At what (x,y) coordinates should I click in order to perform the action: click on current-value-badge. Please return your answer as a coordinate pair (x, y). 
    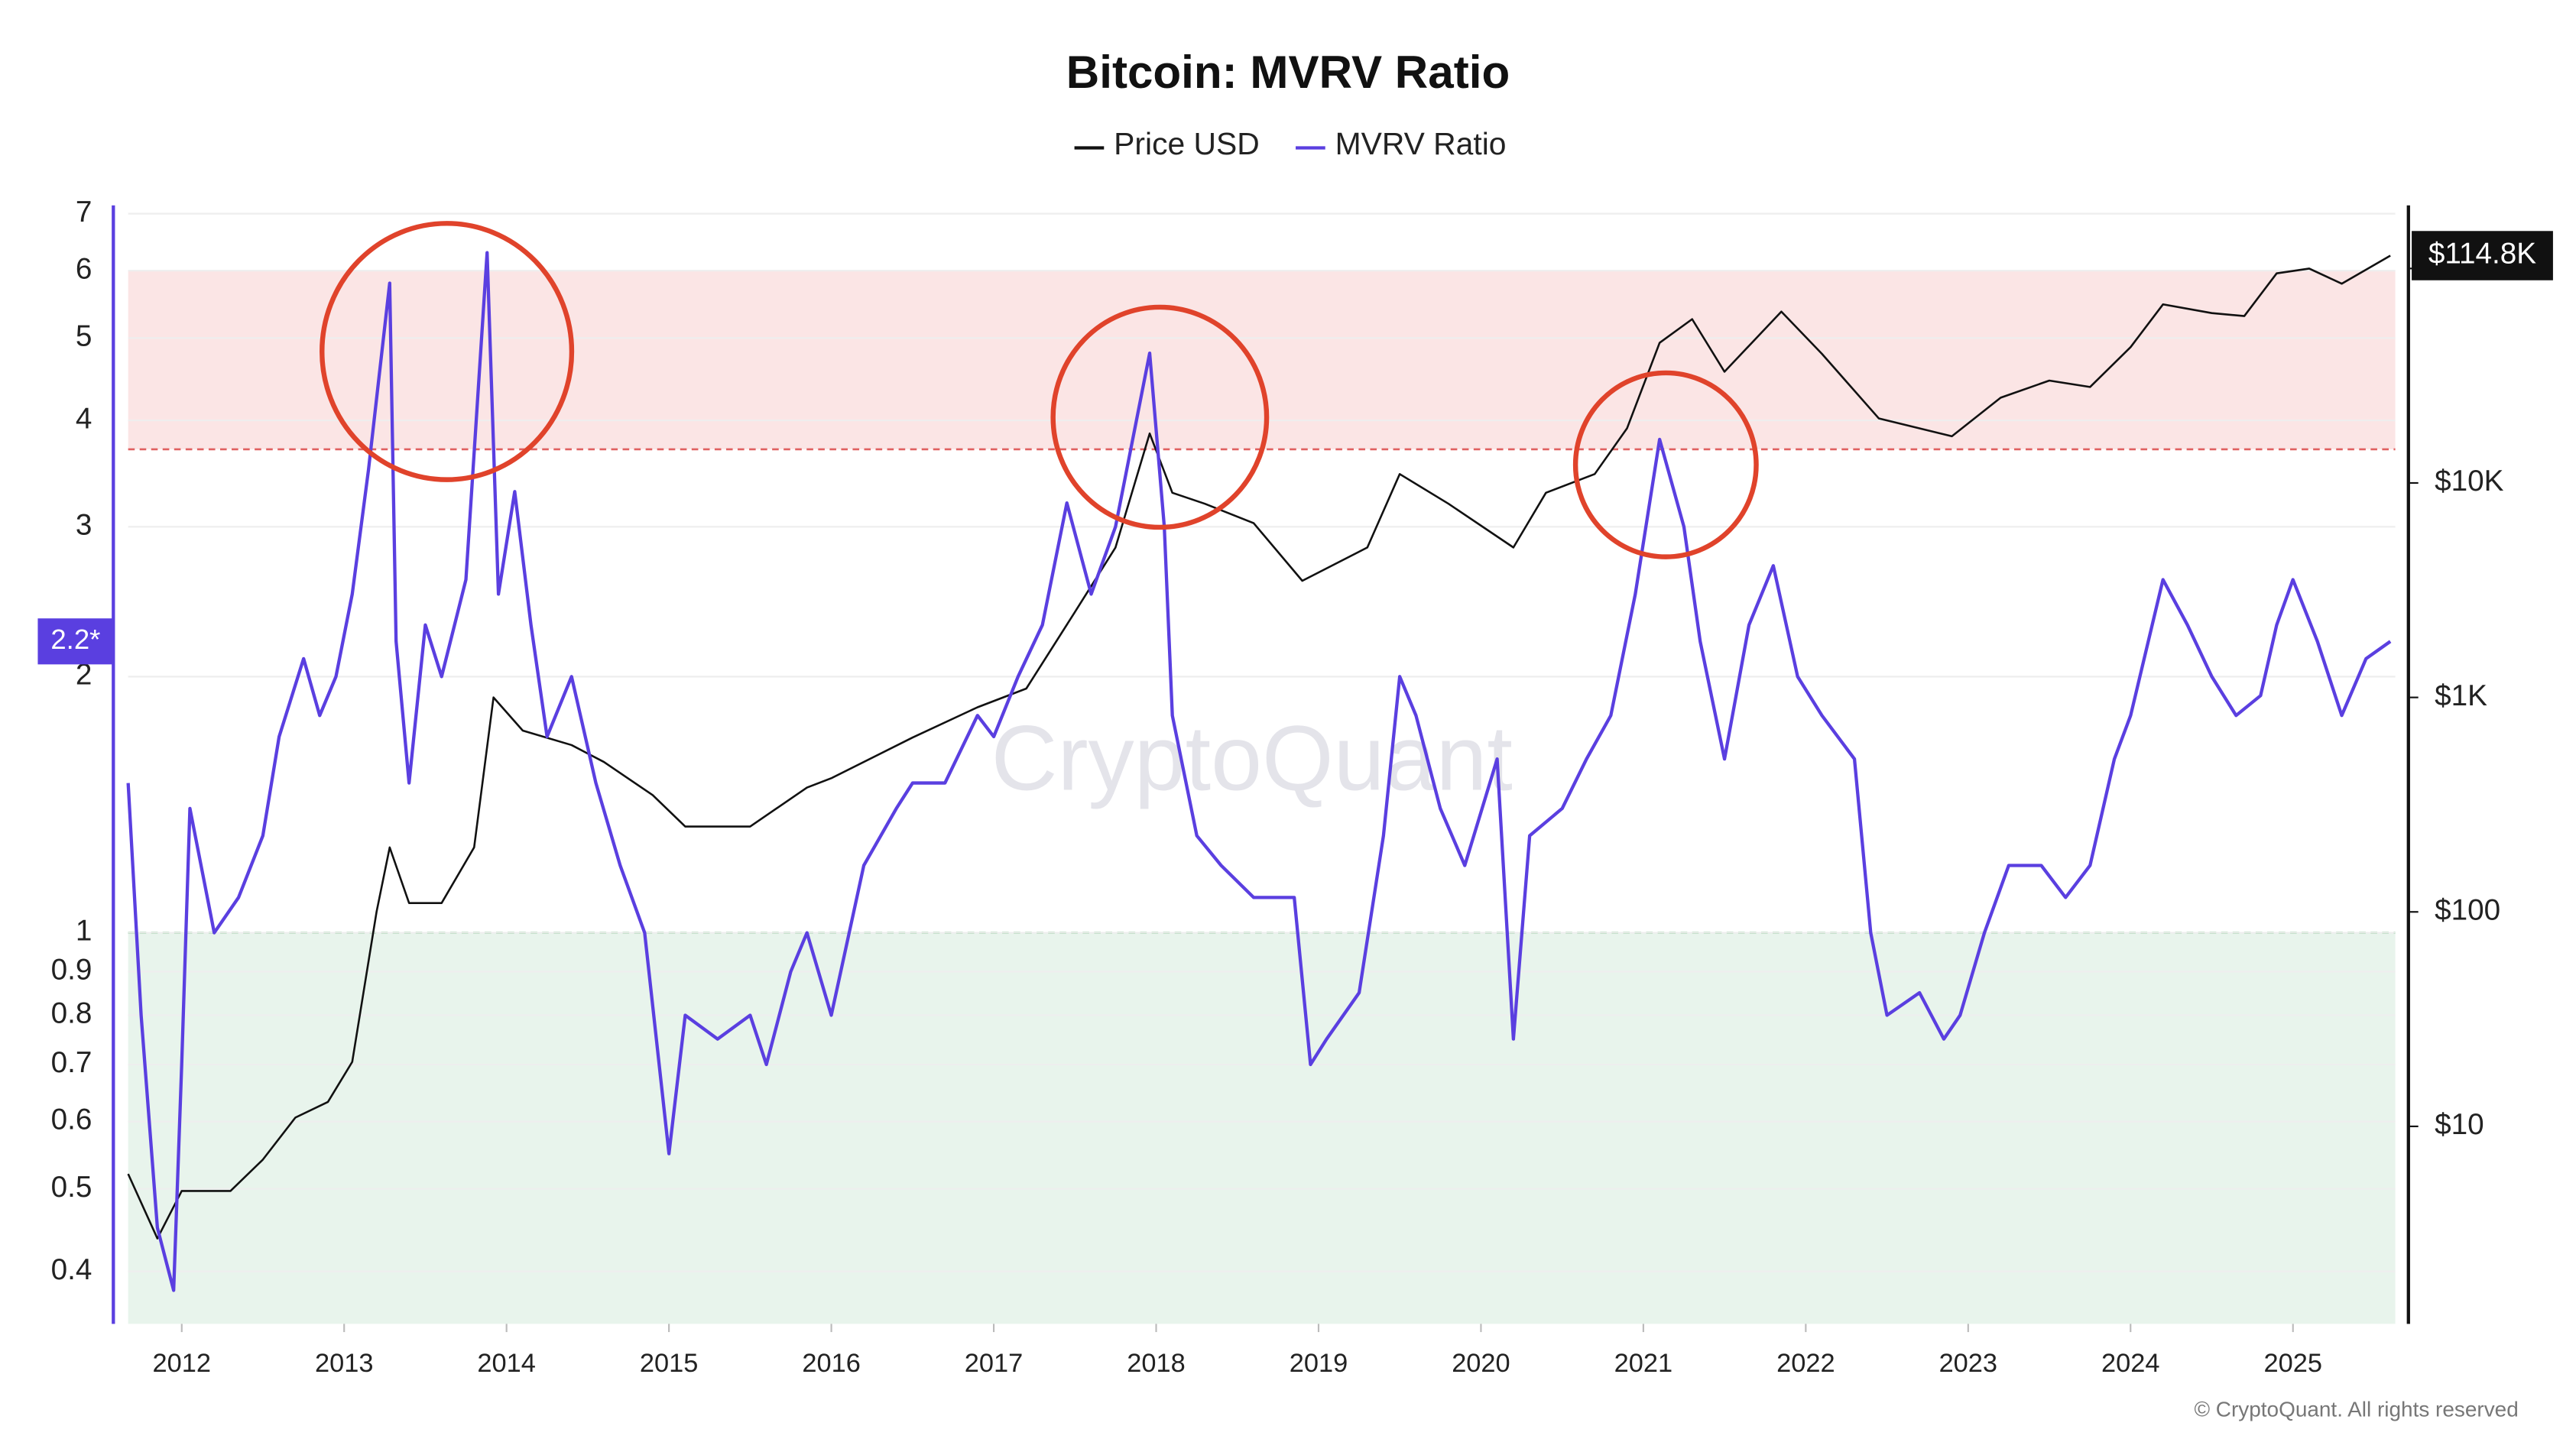
    Looking at the image, I should click on (75, 641).